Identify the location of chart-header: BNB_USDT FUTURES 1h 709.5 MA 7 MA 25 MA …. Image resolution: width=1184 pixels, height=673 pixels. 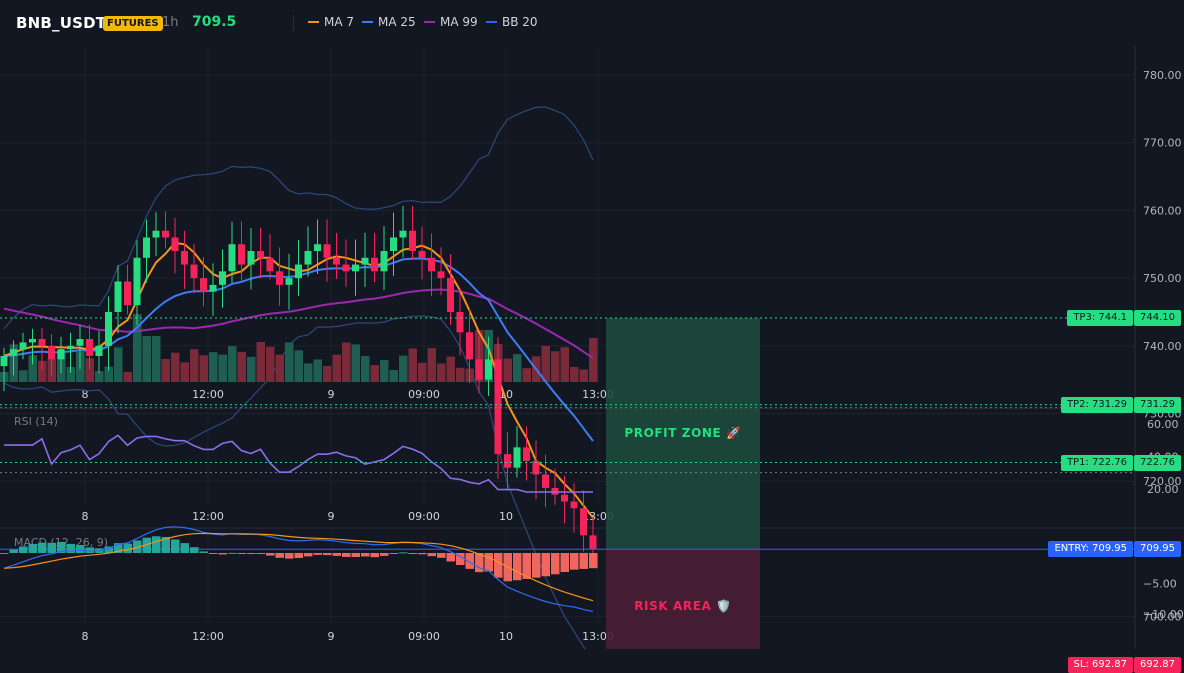
(592, 23).